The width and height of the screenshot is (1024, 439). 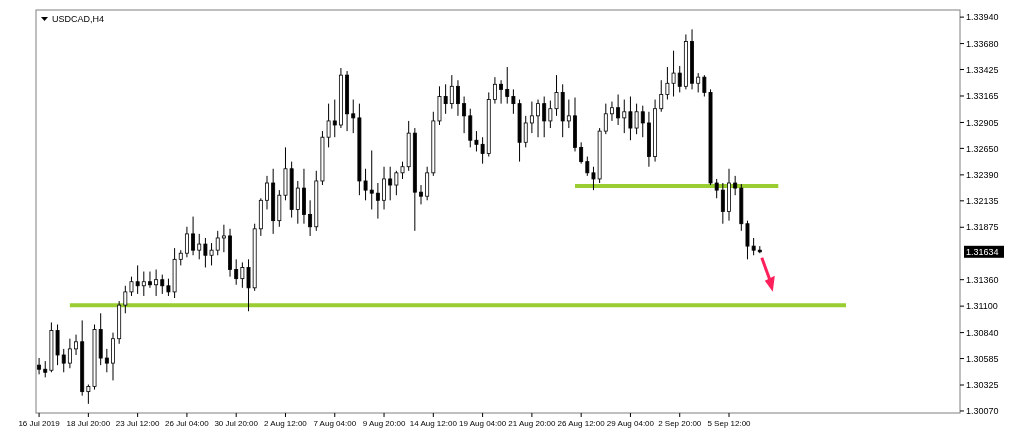 What do you see at coordinates (982, 148) in the screenshot?
I see `y-tick-label: 1.32650` at bounding box center [982, 148].